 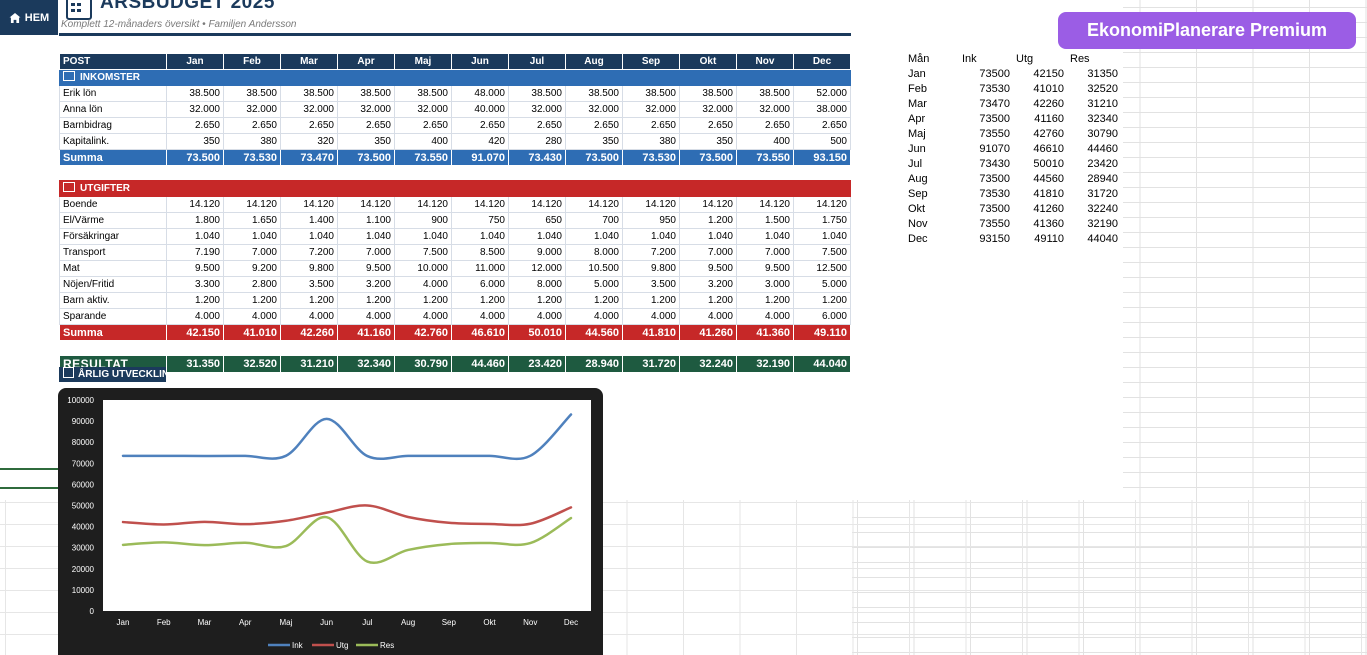 I want to click on side-cell: 32190, so click(x=1102, y=224).